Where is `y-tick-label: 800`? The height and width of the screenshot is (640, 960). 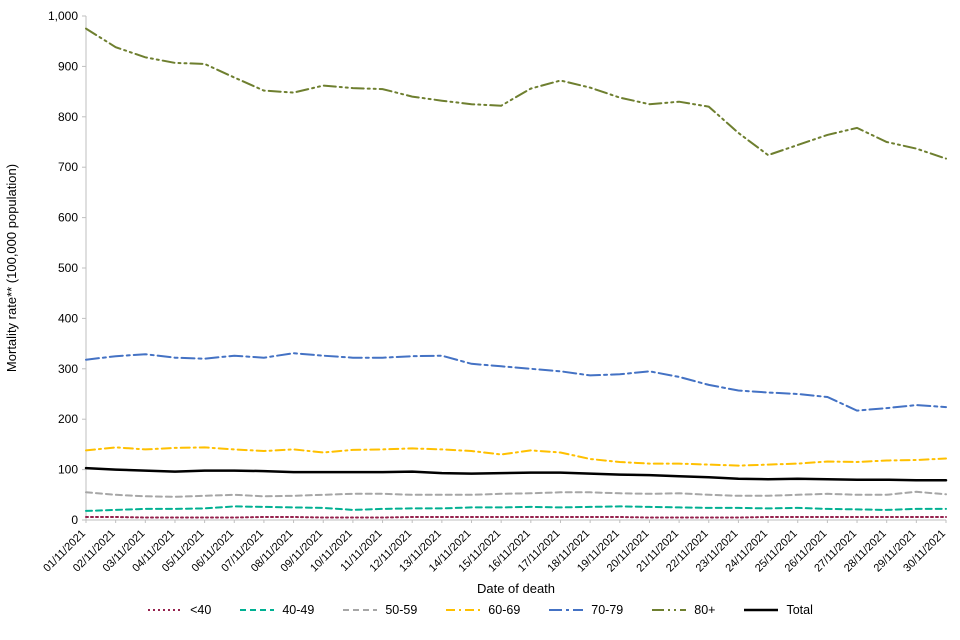
y-tick-label: 800 is located at coordinates (68, 117).